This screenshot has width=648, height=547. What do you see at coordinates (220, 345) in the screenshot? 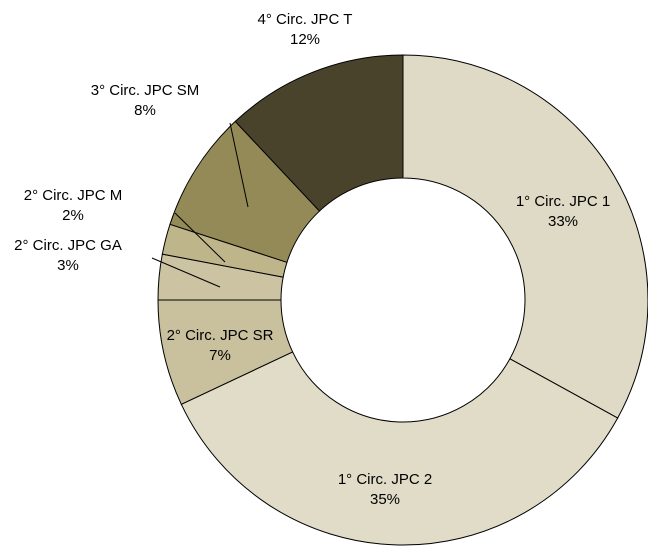
I see `slice-label-2-circ-jpc-sr: 2° Circ. JPC SR 7%` at bounding box center [220, 345].